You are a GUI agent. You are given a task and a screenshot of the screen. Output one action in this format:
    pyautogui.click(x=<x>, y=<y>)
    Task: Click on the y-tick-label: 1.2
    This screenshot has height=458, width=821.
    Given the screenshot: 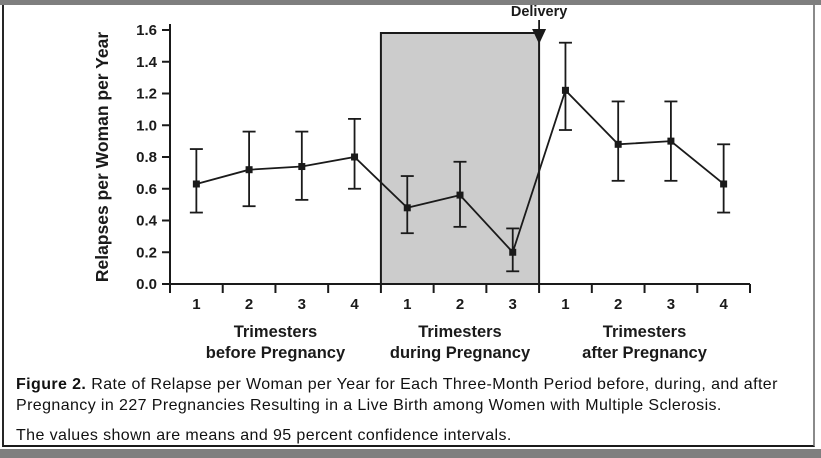 What is the action you would take?
    pyautogui.click(x=146, y=94)
    